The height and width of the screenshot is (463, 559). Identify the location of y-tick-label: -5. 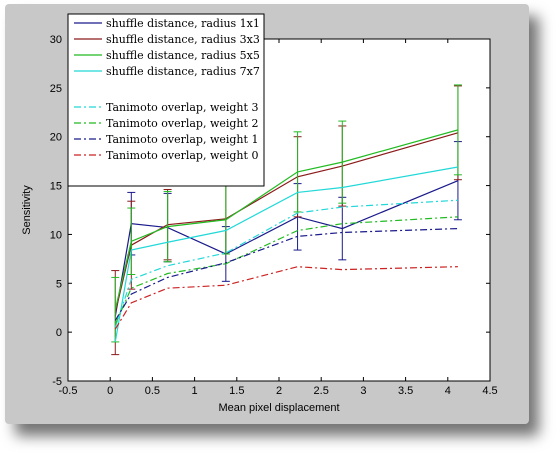
(57, 382).